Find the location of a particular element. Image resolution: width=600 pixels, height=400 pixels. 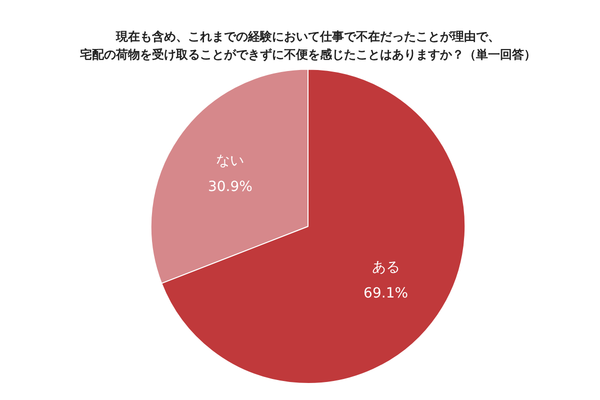

slice-label: ない is located at coordinates (230, 160).